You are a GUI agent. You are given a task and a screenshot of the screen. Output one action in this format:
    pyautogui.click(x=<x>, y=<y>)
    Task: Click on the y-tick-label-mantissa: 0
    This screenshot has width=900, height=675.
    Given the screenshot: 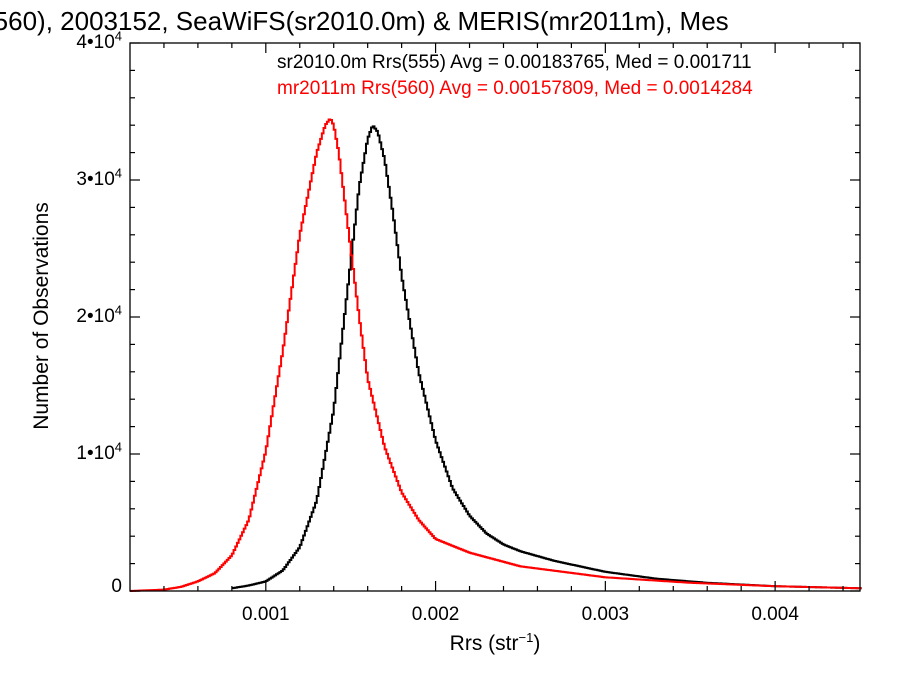 What is the action you would take?
    pyautogui.click(x=116, y=586)
    